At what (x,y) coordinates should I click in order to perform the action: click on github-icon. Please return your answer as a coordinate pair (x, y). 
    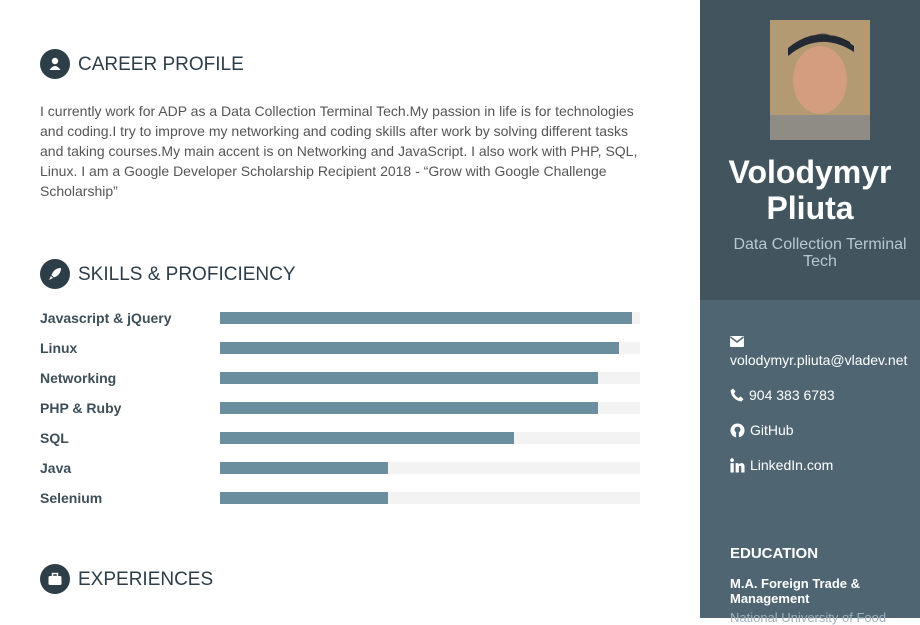
    Looking at the image, I should click on (737, 430).